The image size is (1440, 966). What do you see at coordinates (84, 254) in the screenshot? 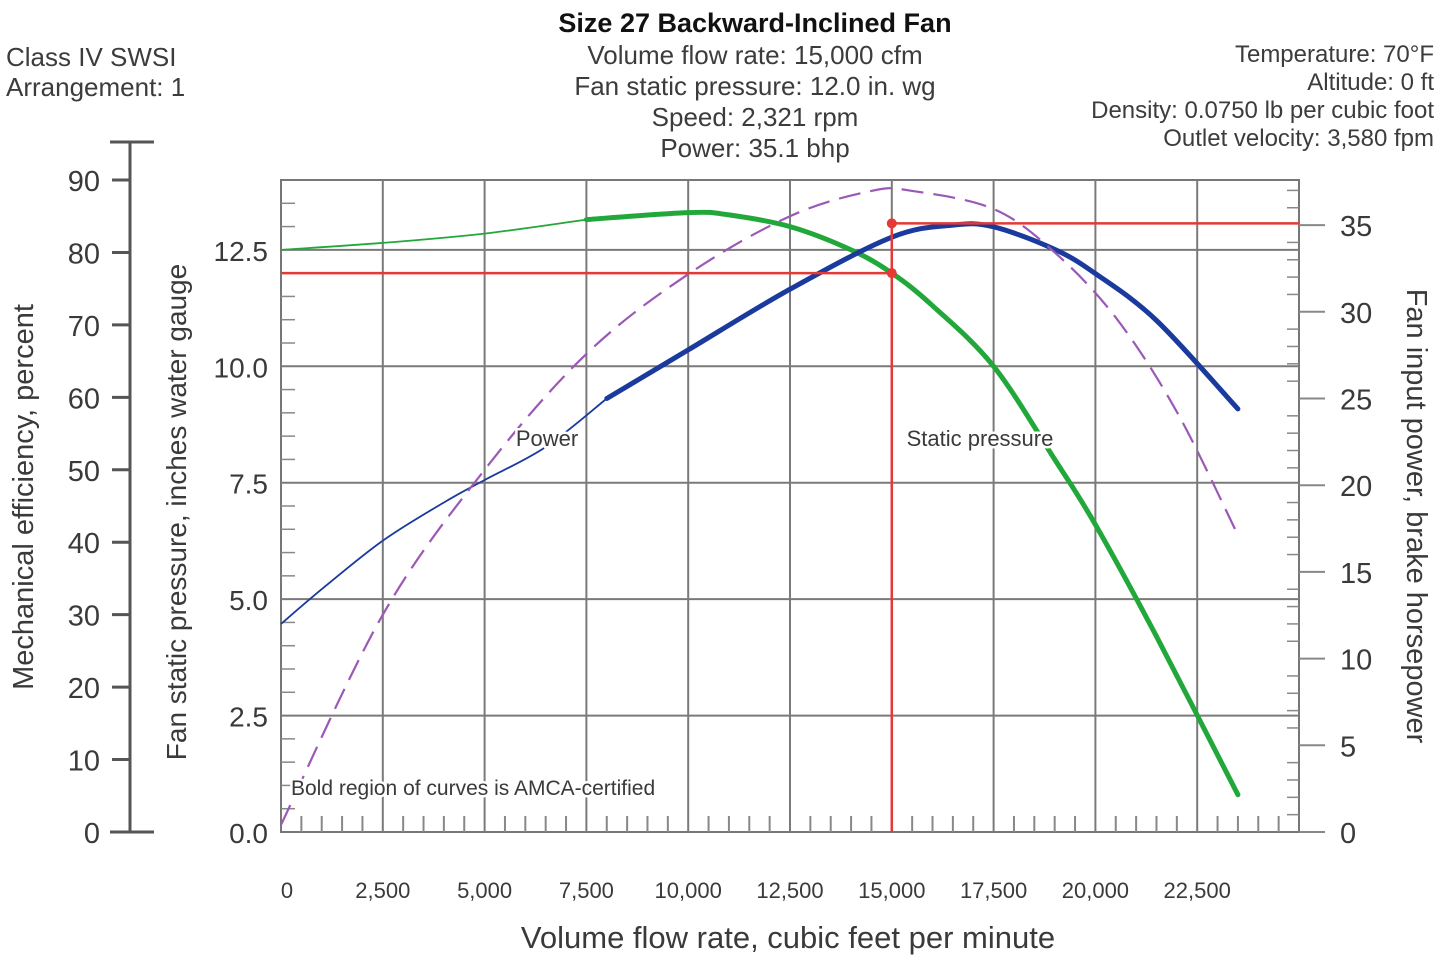
I see `efficiency-tick-label: 80` at bounding box center [84, 254].